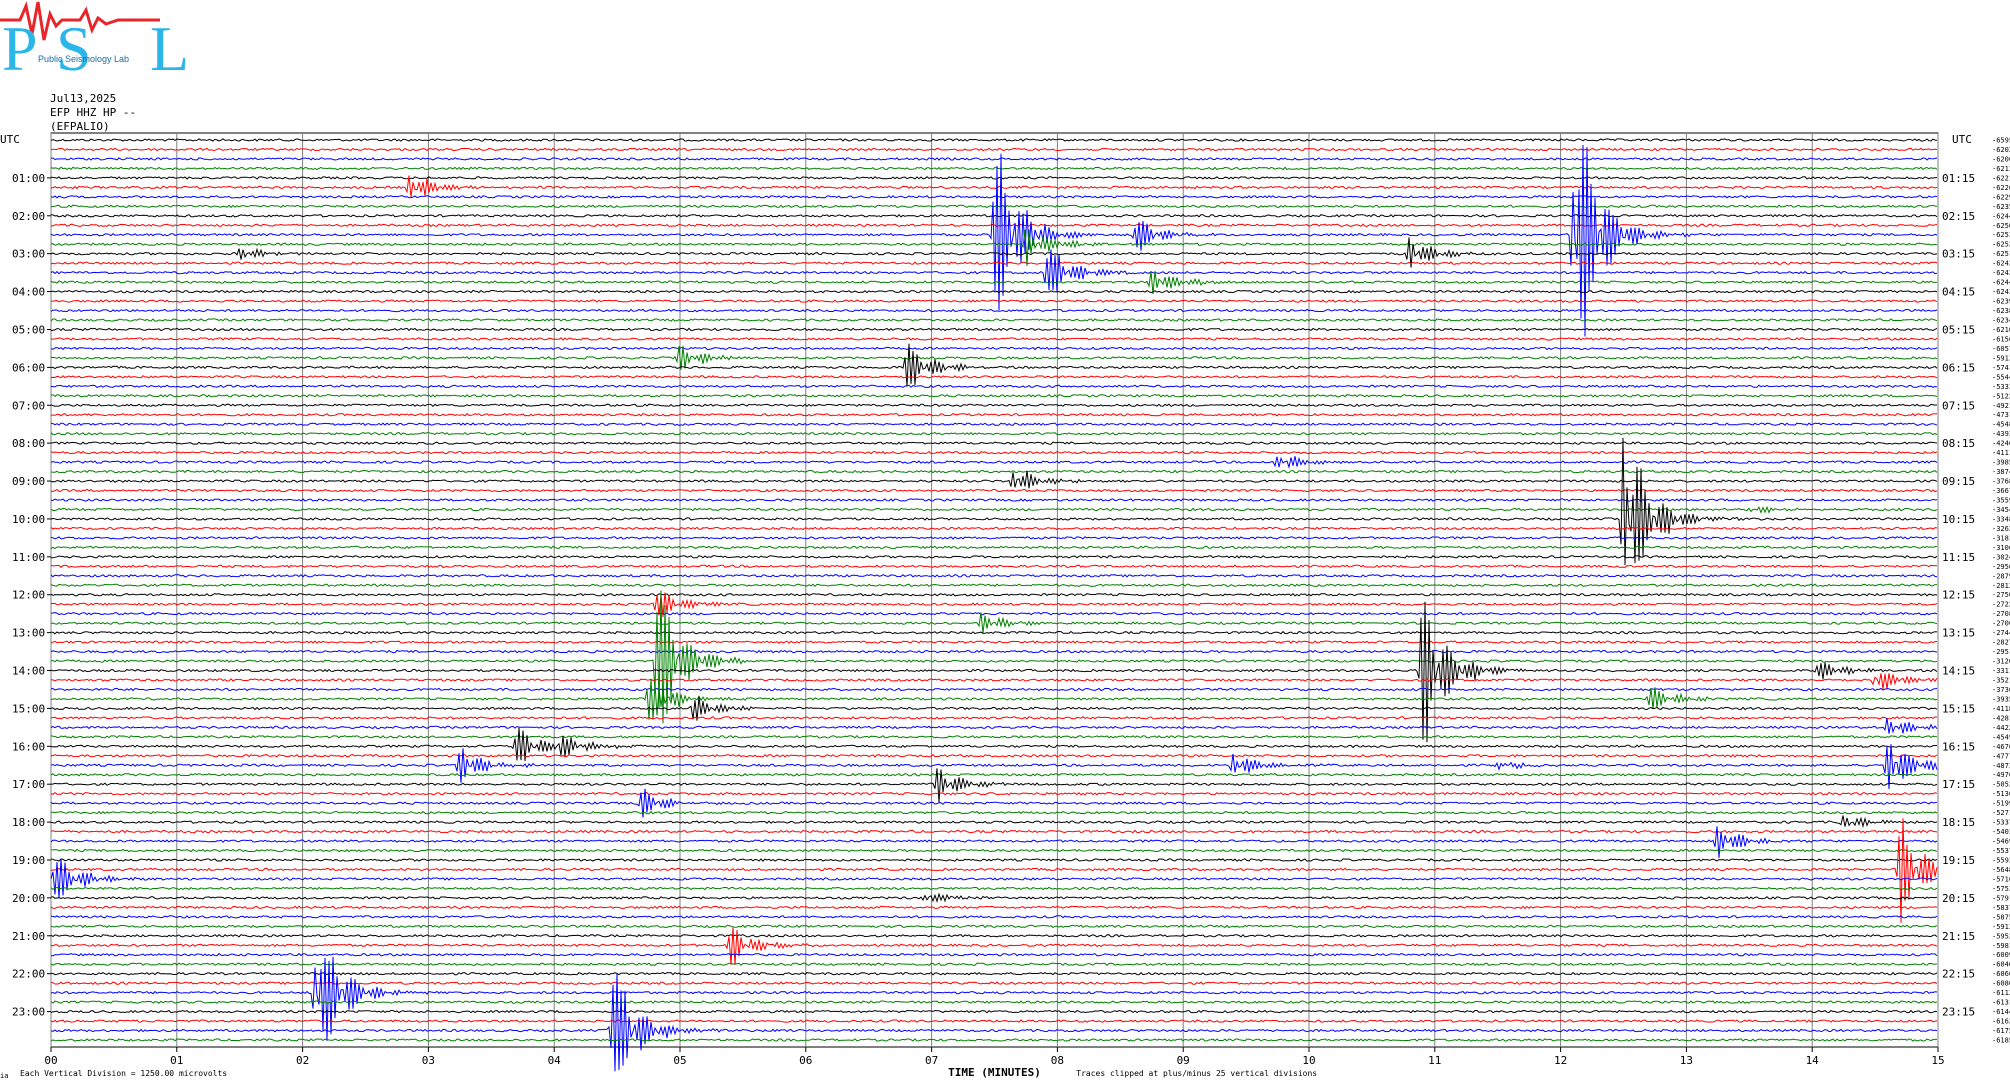 The height and width of the screenshot is (1080, 2010). I want to click on left-hour-label: 03:00, so click(28, 254).